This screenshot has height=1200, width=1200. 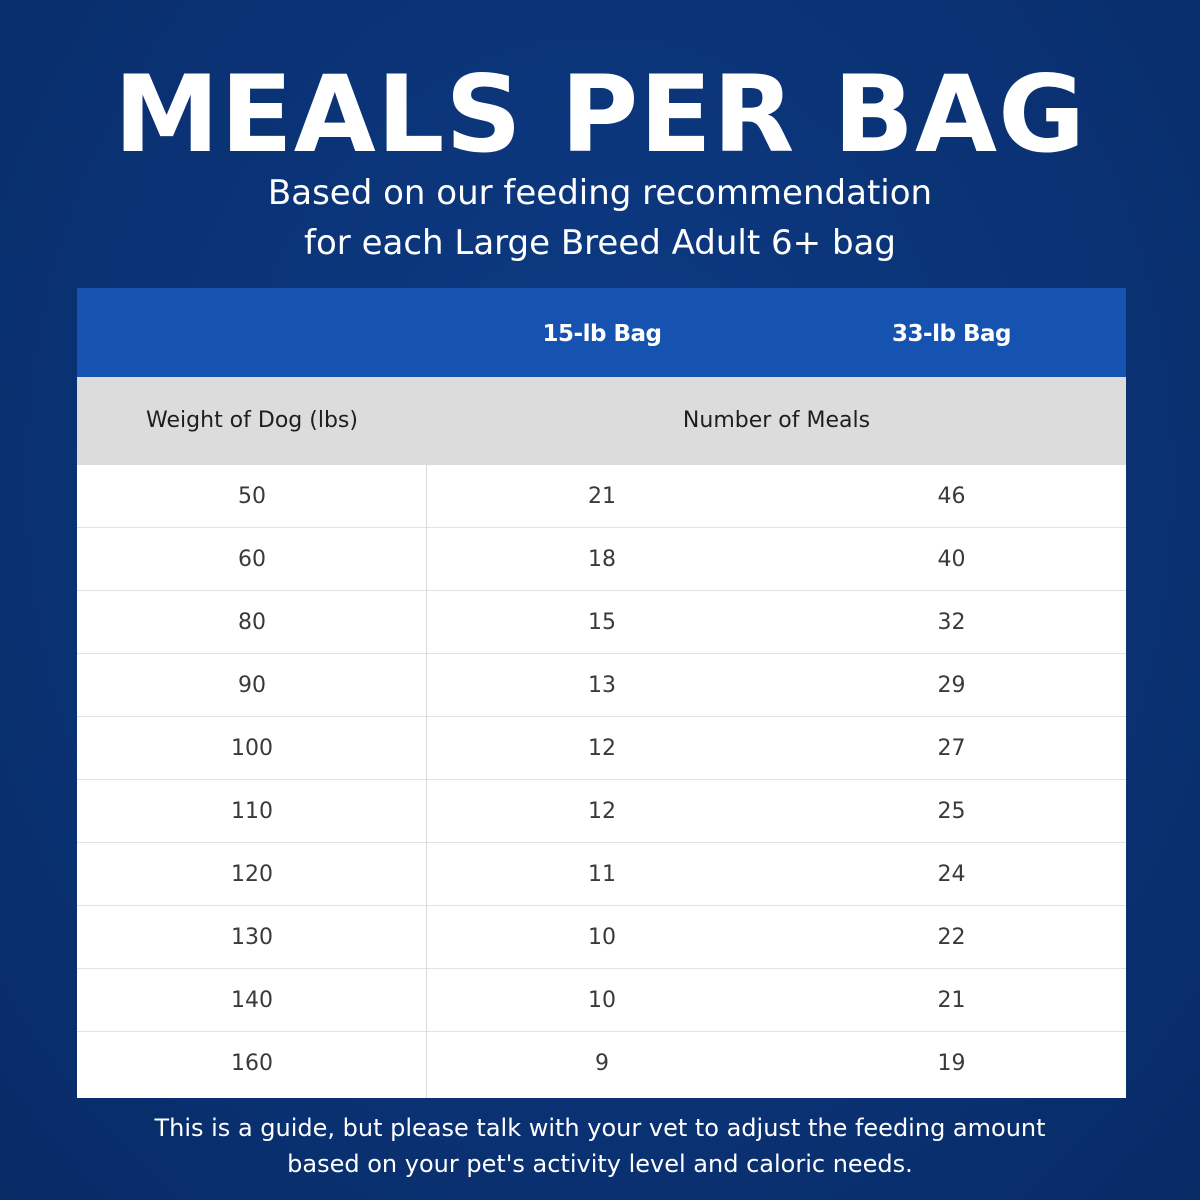 I want to click on bag15-meals-cell: 18, so click(x=602, y=559).